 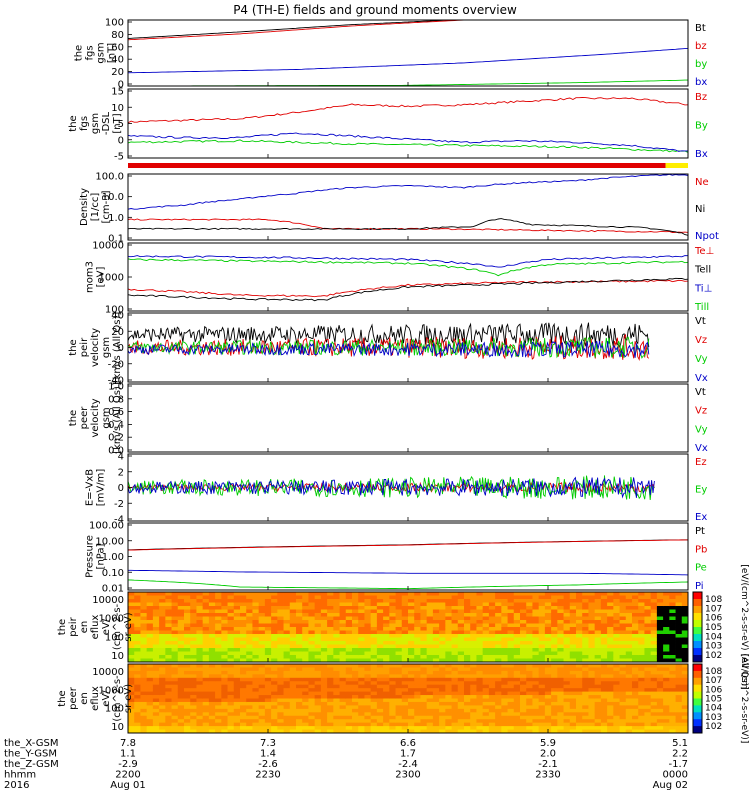 What do you see at coordinates (680, 754) in the screenshot?
I see `x-axis-value: 2.2` at bounding box center [680, 754].